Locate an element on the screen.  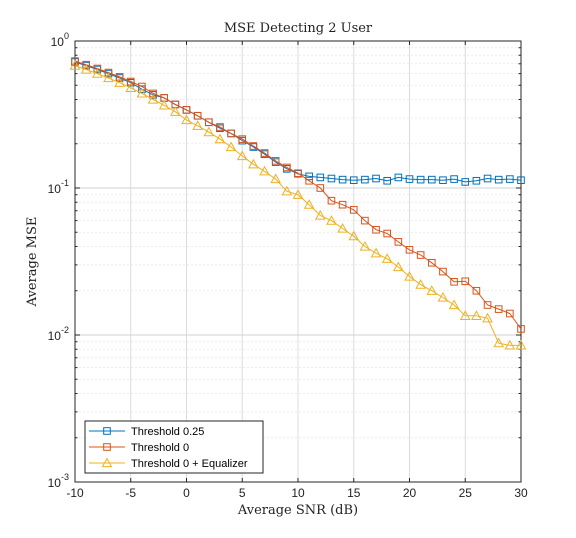
legend-entry: Threshold 0.25 is located at coordinates (146, 432).